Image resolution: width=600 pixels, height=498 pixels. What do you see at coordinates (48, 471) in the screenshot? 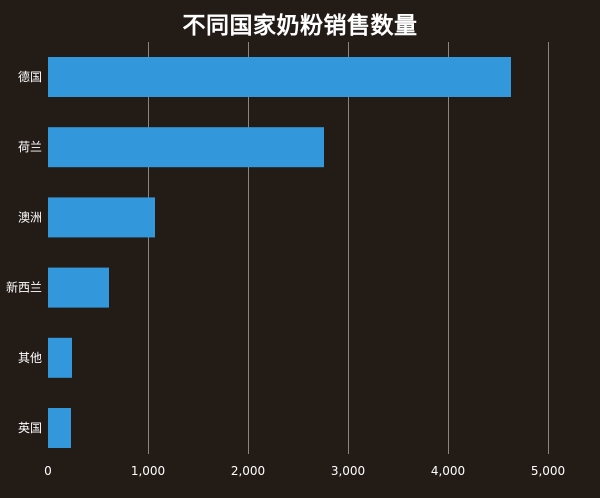
I see `x-tick-label: 0` at bounding box center [48, 471].